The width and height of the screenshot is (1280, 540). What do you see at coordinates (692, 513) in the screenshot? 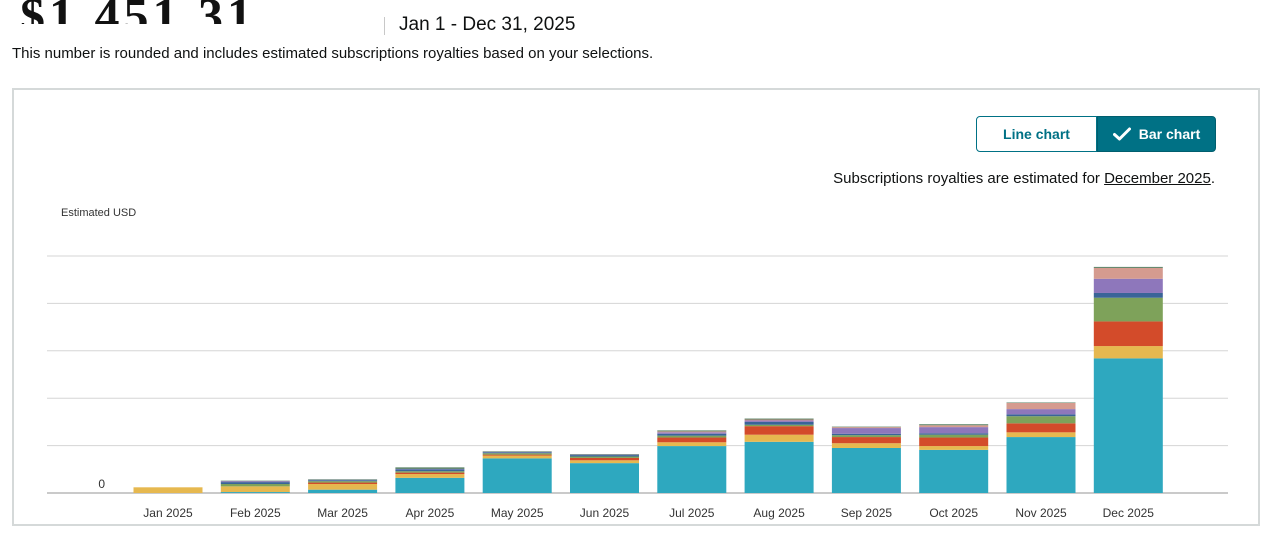
I see `x-tick-label-jul-2025: Jul 2025` at bounding box center [692, 513].